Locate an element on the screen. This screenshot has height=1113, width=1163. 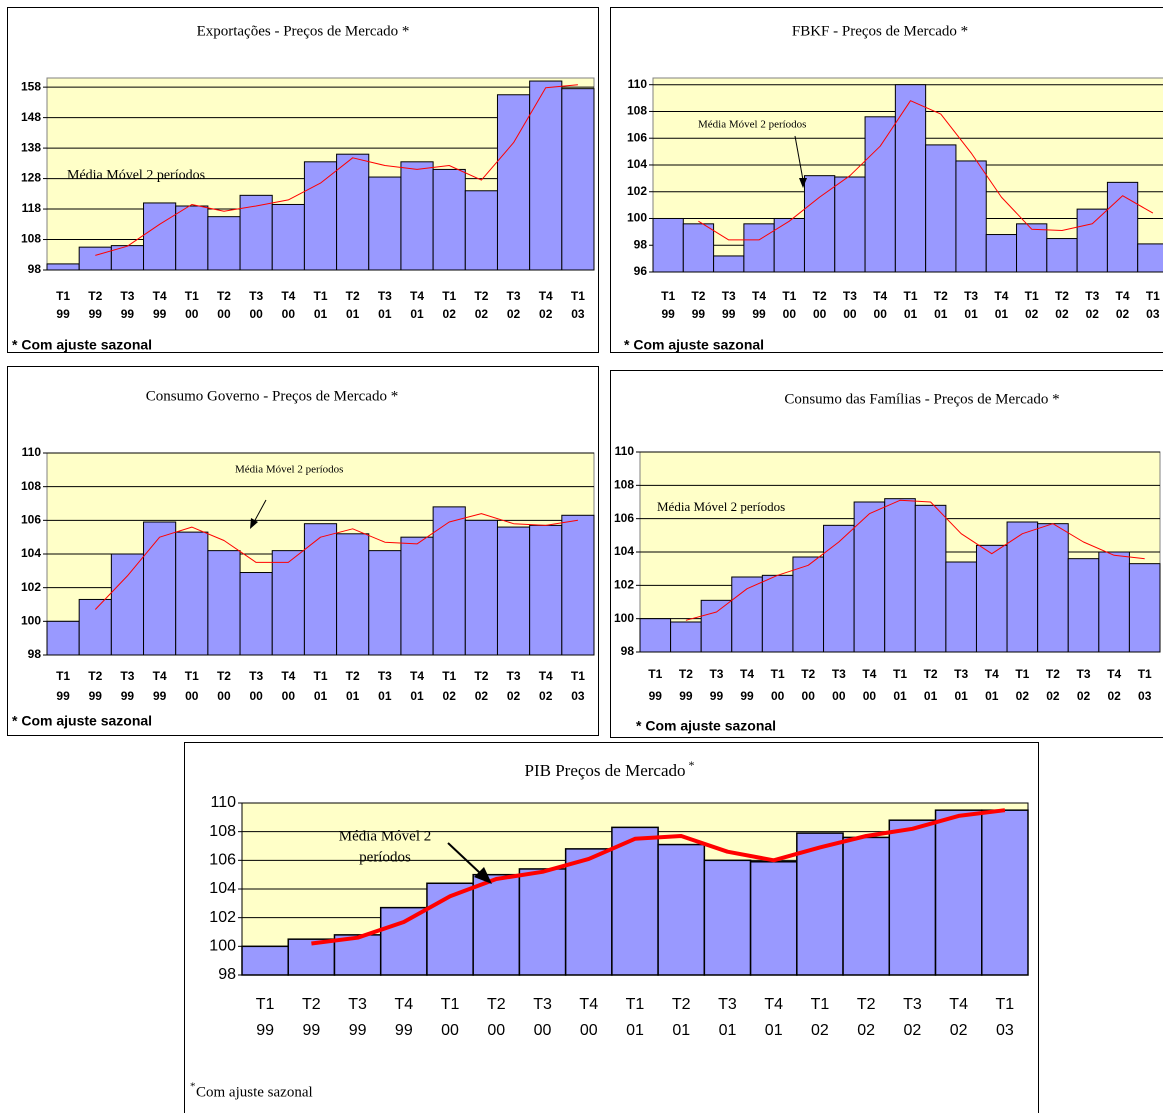
x-tick-label: 03 is located at coordinates (578, 696).